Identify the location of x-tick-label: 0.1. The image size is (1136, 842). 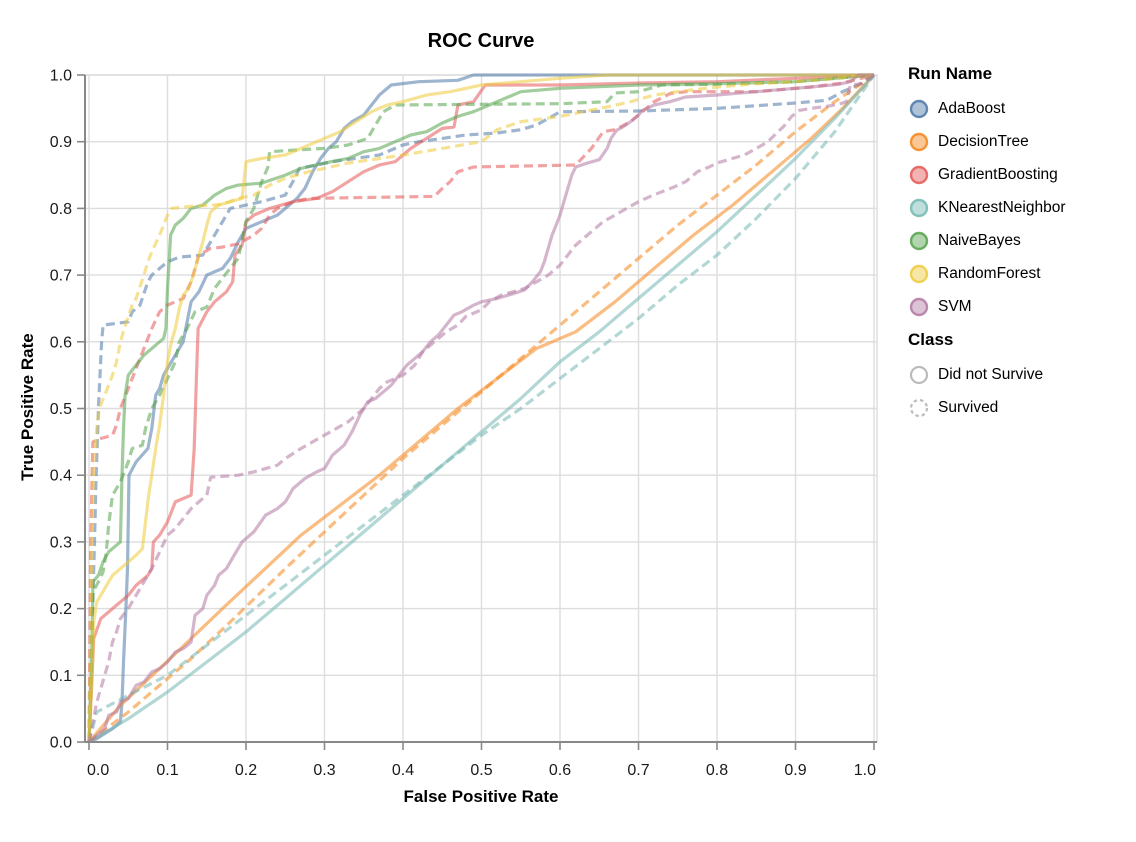
(167, 770).